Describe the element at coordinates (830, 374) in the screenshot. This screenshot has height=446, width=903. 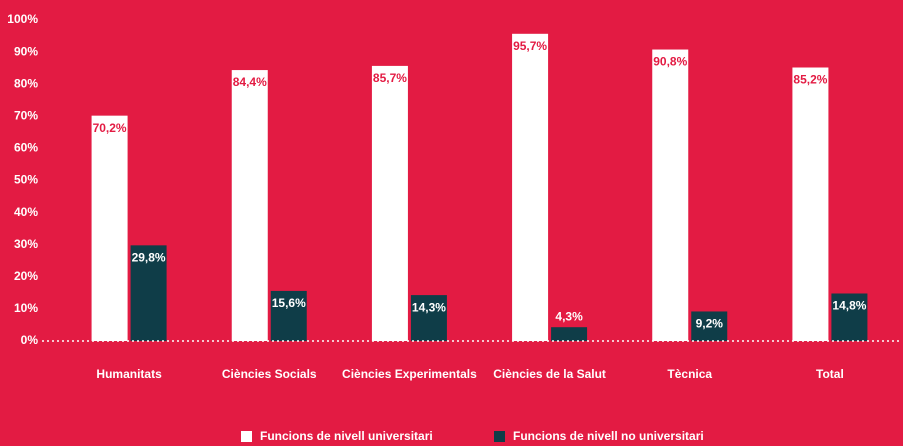
I see `x-tick-label: Total` at that location.